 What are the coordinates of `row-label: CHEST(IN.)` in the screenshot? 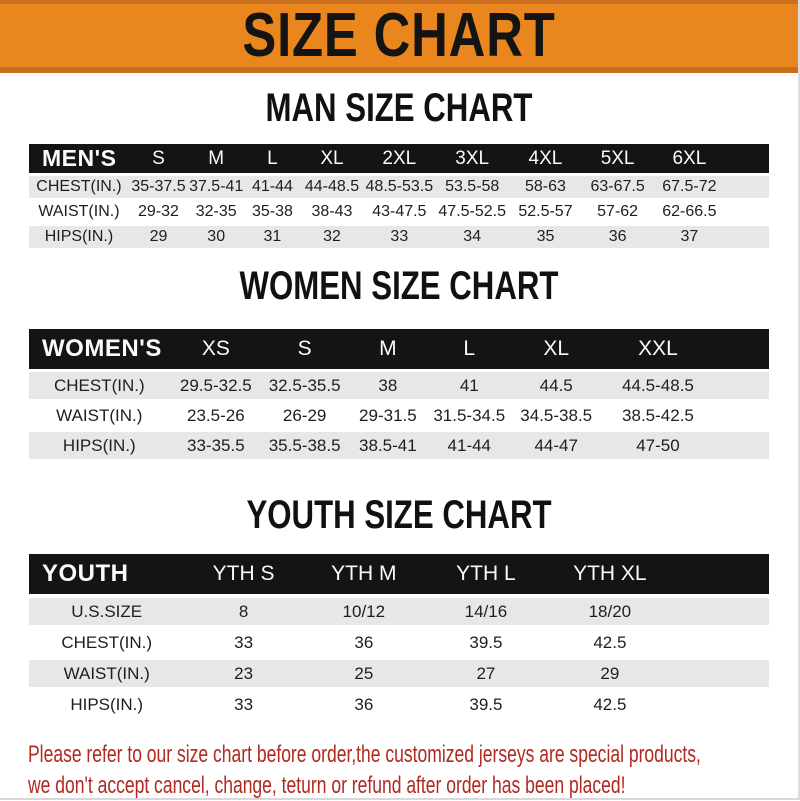 It's located at (107, 642).